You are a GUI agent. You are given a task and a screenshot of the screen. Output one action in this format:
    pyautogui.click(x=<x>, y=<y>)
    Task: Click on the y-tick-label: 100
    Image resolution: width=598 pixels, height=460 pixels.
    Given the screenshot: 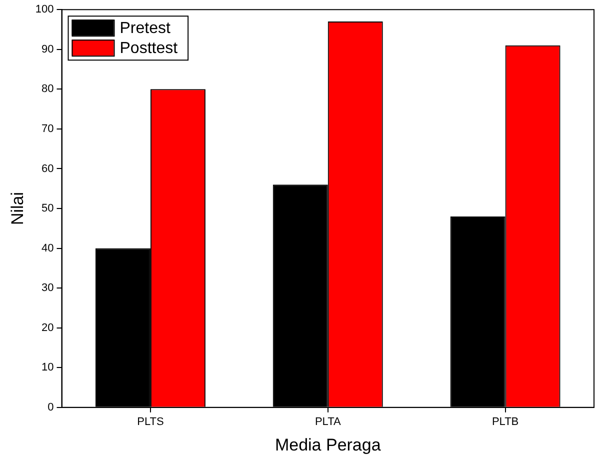 What is the action you would take?
    pyautogui.click(x=44, y=10)
    